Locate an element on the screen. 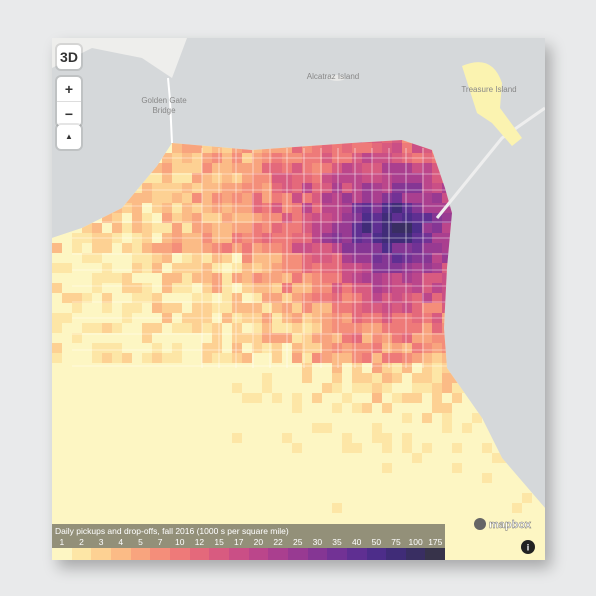 The height and width of the screenshot is (596, 596). toggle-3d: 3D is located at coordinates (69, 57).